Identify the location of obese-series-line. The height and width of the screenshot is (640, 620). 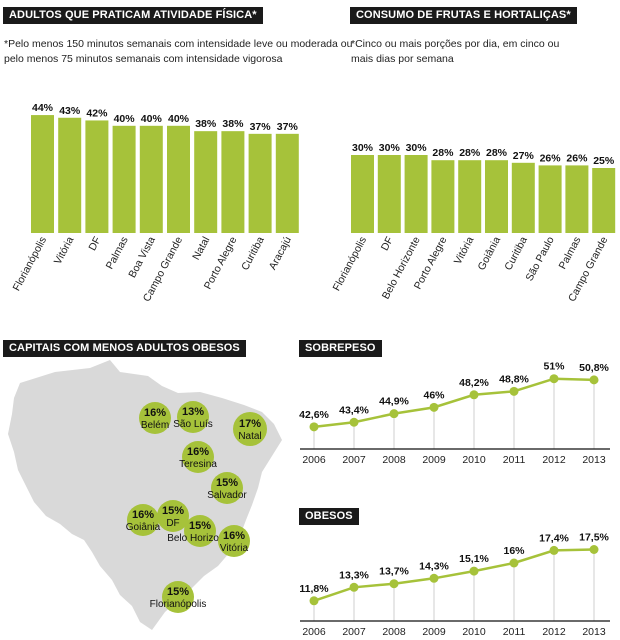
(454, 575).